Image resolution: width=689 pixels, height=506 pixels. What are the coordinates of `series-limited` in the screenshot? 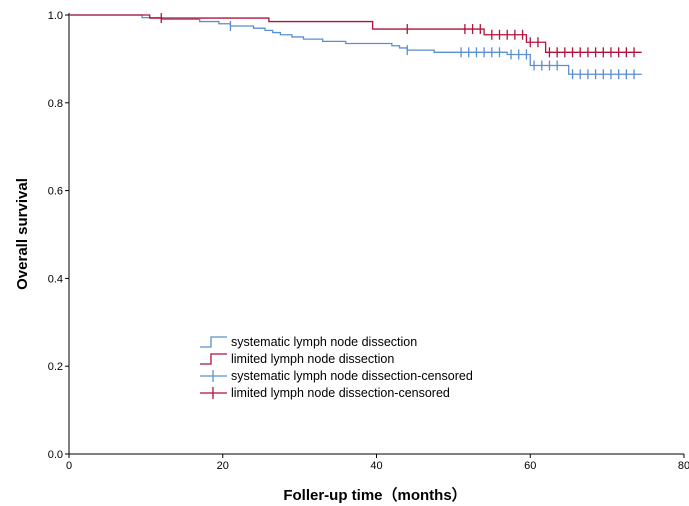 It's located at (355, 35).